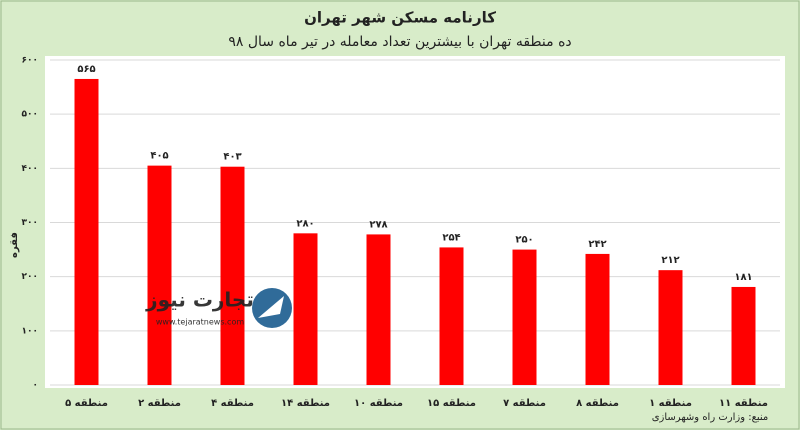  I want to click on value-label: ۴۰۵, so click(159, 156).